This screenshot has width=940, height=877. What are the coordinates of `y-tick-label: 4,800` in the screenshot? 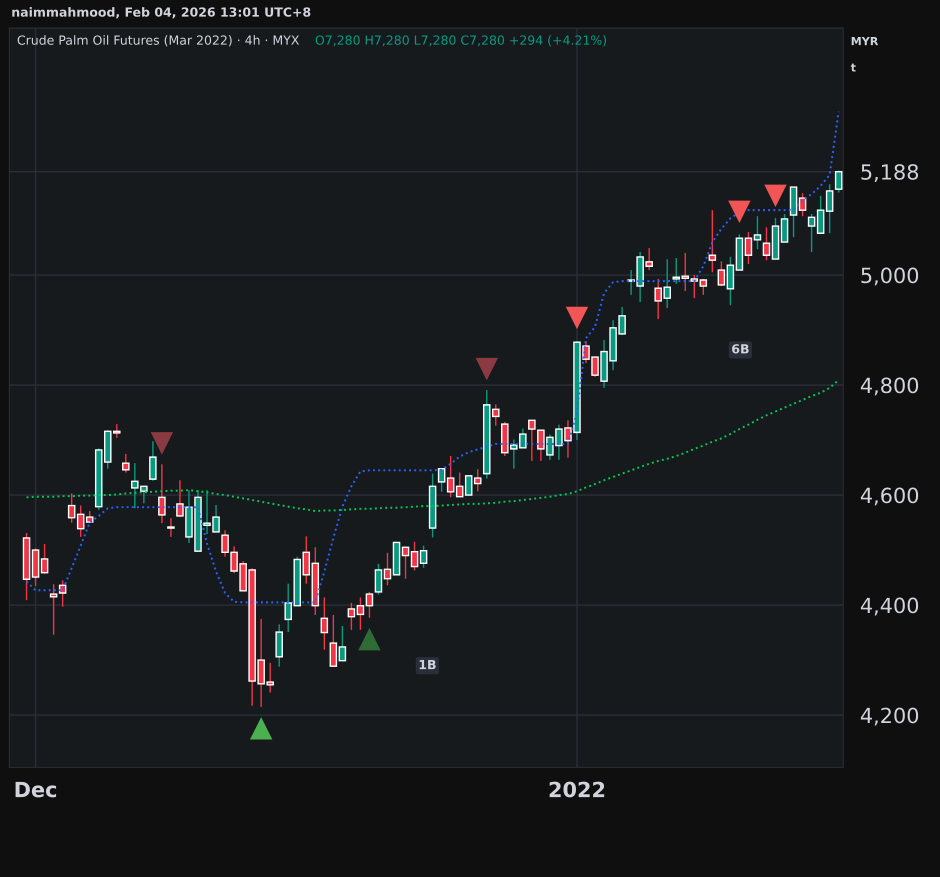 It's located at (889, 387).